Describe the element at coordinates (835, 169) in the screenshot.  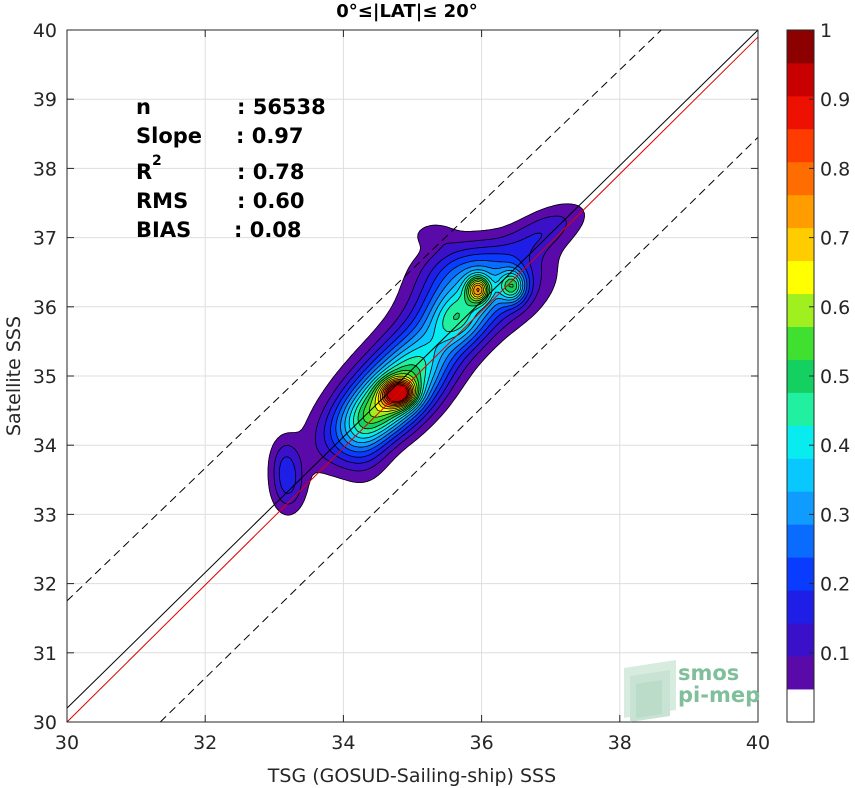
I see `colorbar-tick-label-7: 0.8` at that location.